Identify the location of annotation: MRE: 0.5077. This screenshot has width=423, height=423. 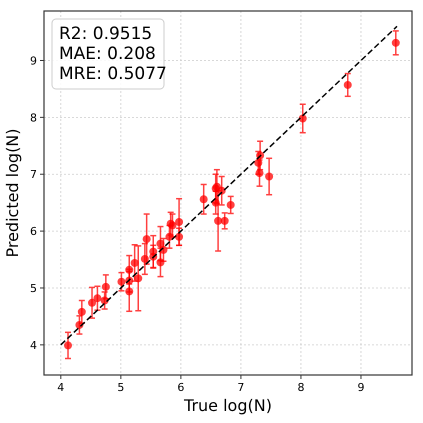
(113, 74).